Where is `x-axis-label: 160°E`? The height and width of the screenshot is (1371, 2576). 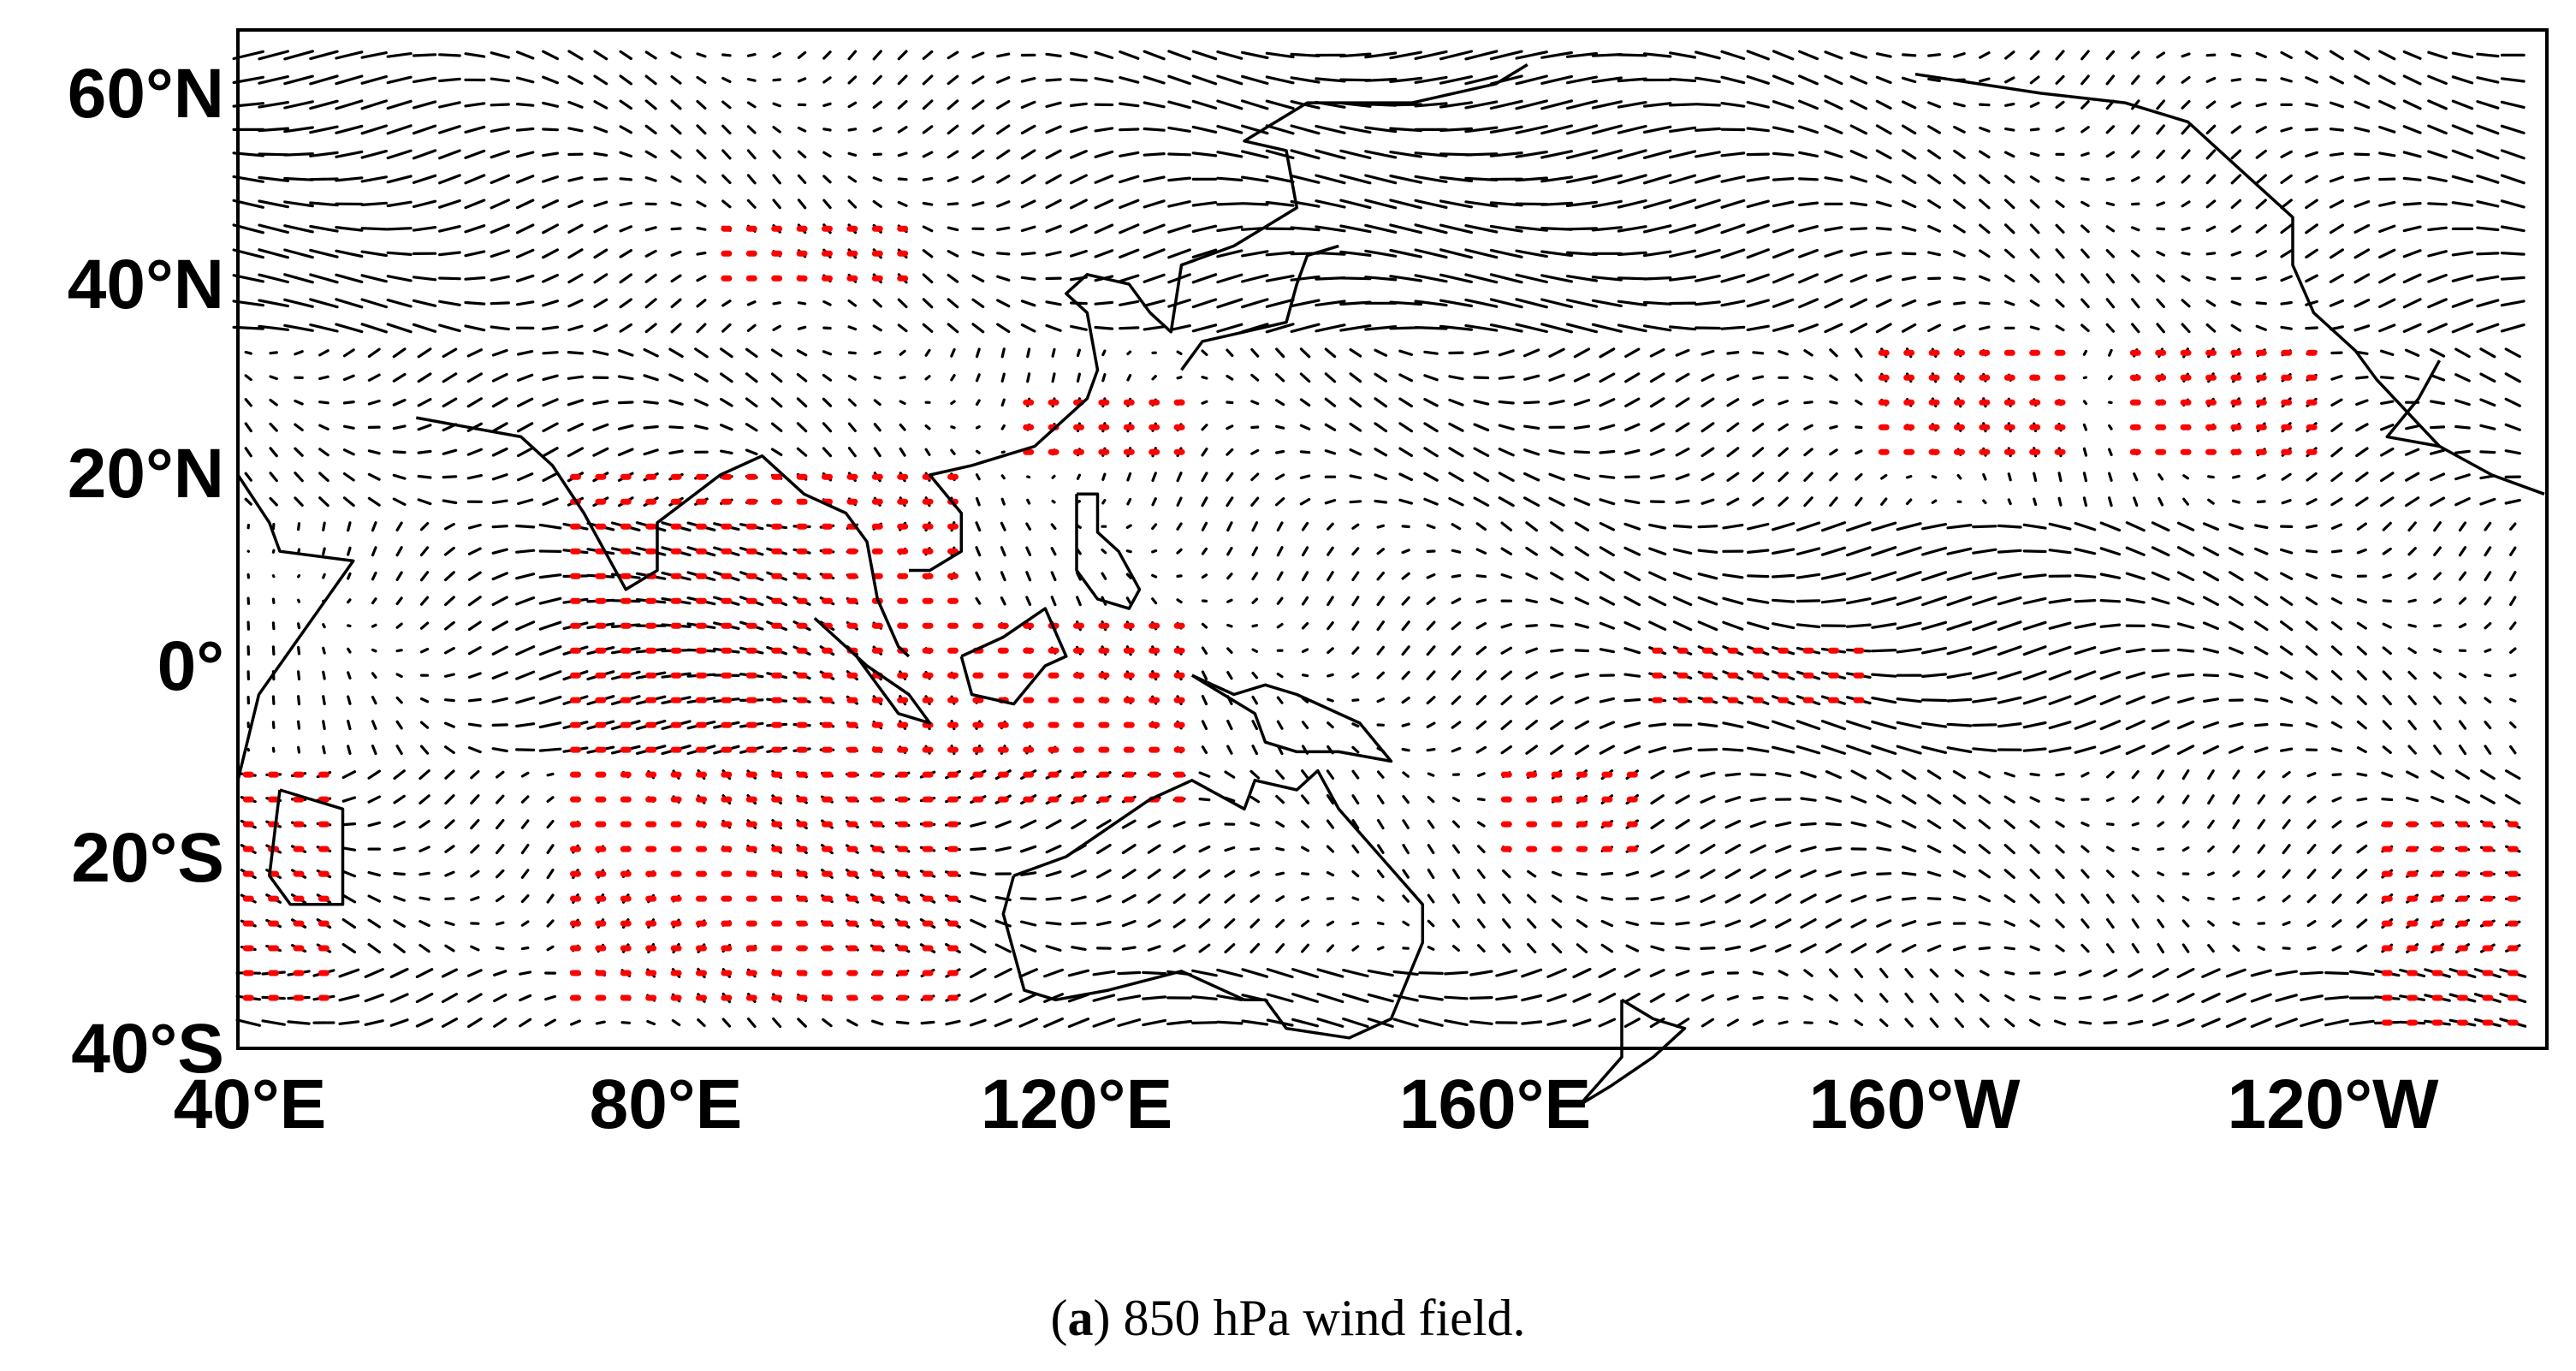 x-axis-label: 160°E is located at coordinates (1495, 1104).